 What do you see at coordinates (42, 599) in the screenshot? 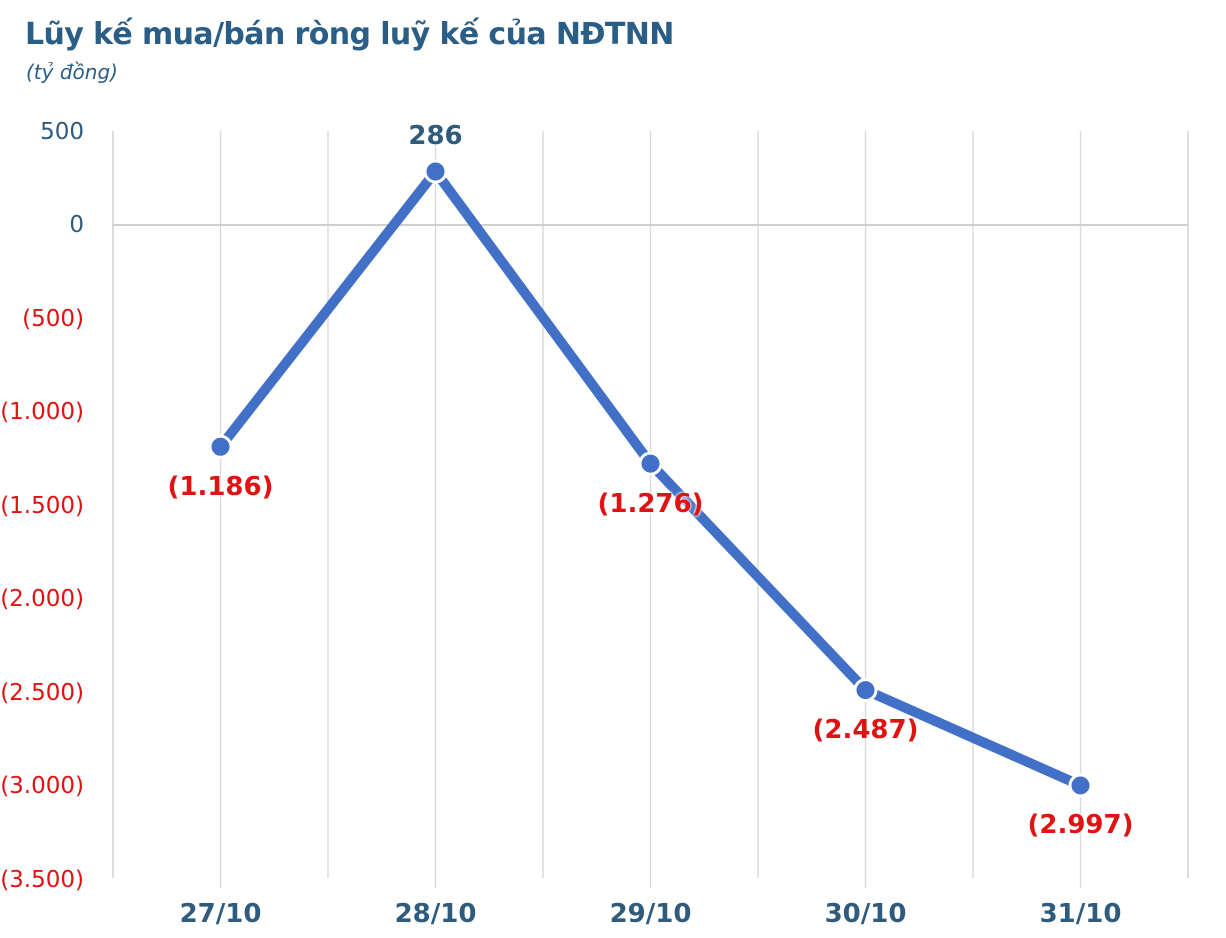
I see `y-axis-tick-label: (2.000)` at bounding box center [42, 599].